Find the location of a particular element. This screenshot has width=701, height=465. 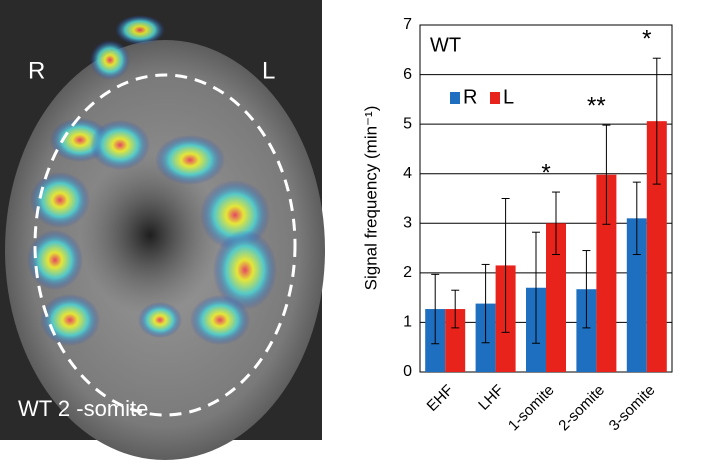

x-tick-label: 2-somite is located at coordinates (581, 408).